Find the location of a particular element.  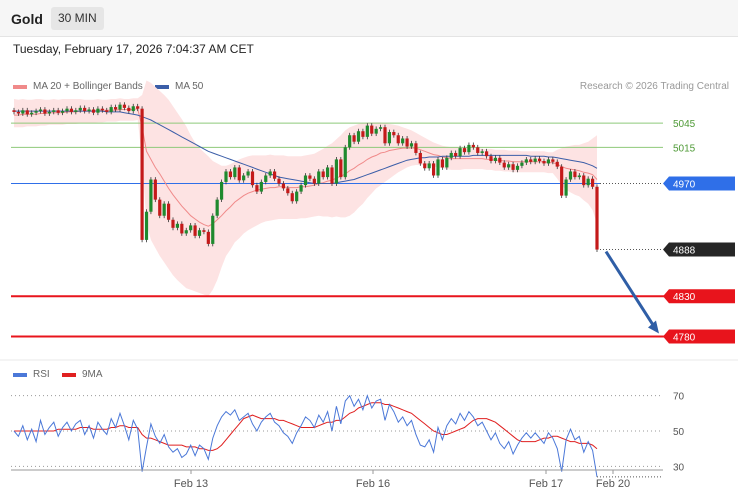

legend-label-ma20: MA 20 + Bollinger Bands is located at coordinates (88, 86).